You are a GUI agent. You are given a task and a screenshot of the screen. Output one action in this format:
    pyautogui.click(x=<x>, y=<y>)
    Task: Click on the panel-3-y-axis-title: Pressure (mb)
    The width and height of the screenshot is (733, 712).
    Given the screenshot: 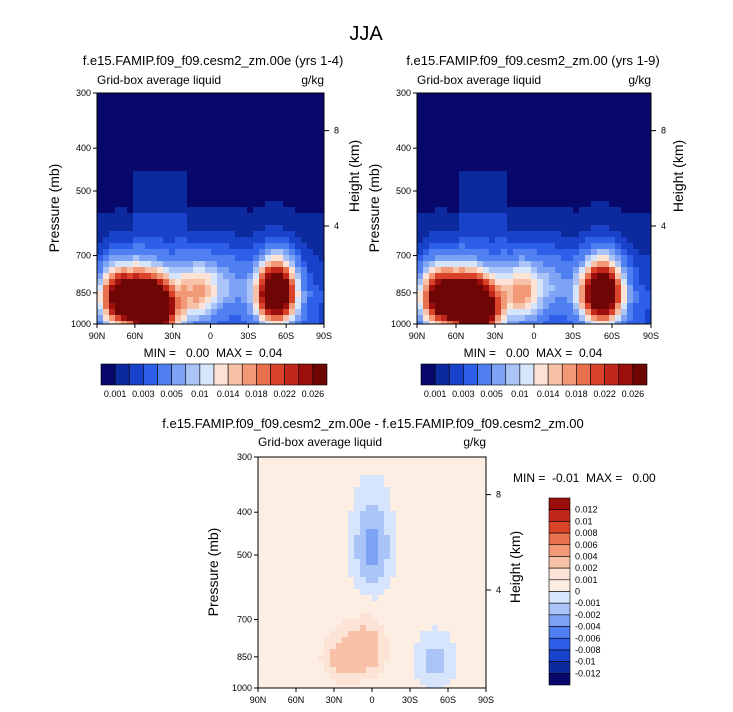 What is the action you would take?
    pyautogui.click(x=213, y=572)
    